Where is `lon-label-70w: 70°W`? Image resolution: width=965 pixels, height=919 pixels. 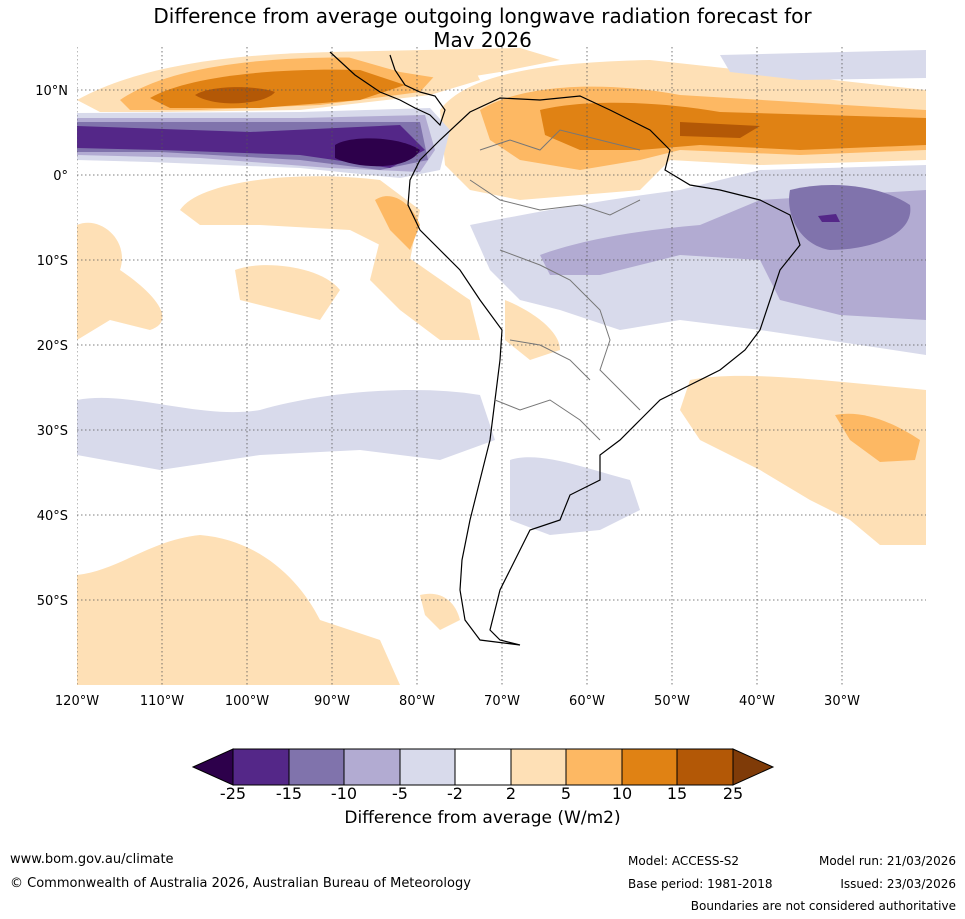
lon-label-70w: 70°W is located at coordinates (502, 701).